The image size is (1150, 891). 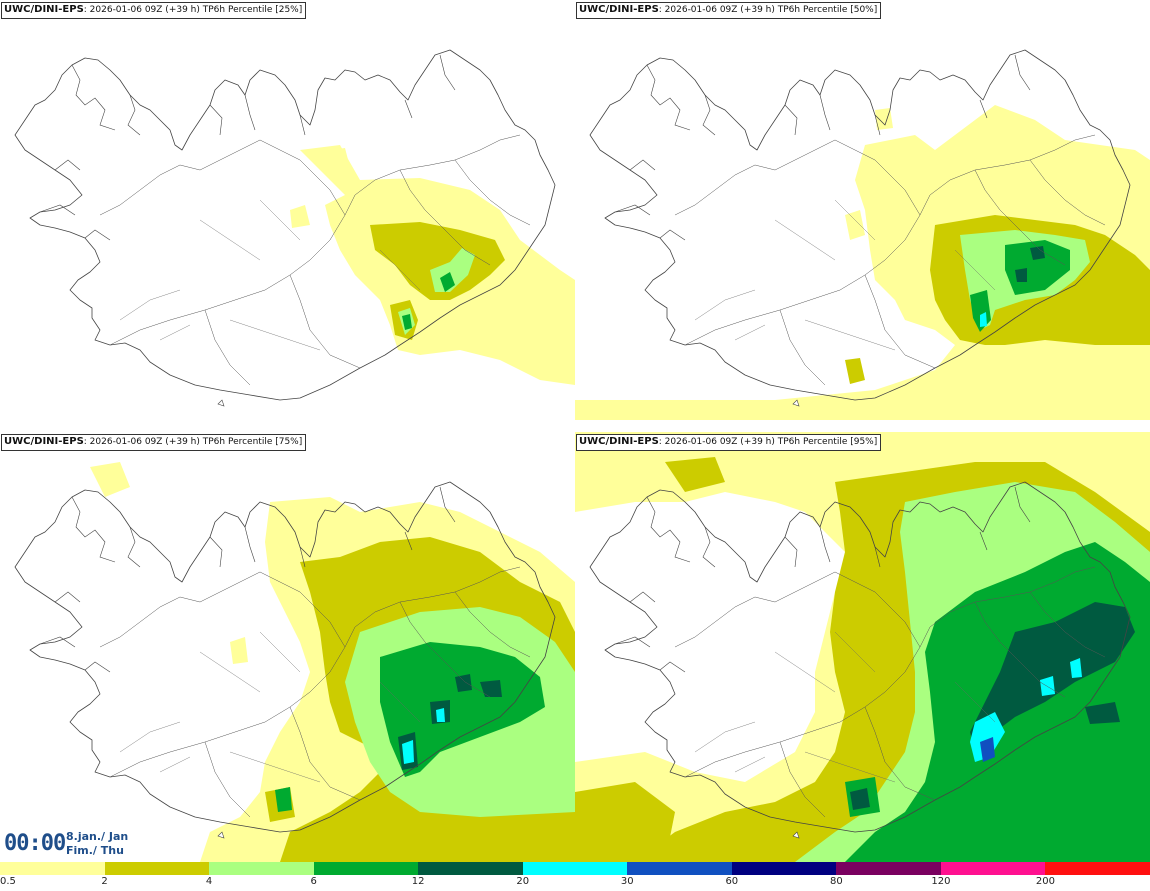 I want to click on valid-date-line2: Fim./ Thu, so click(x=95, y=850).